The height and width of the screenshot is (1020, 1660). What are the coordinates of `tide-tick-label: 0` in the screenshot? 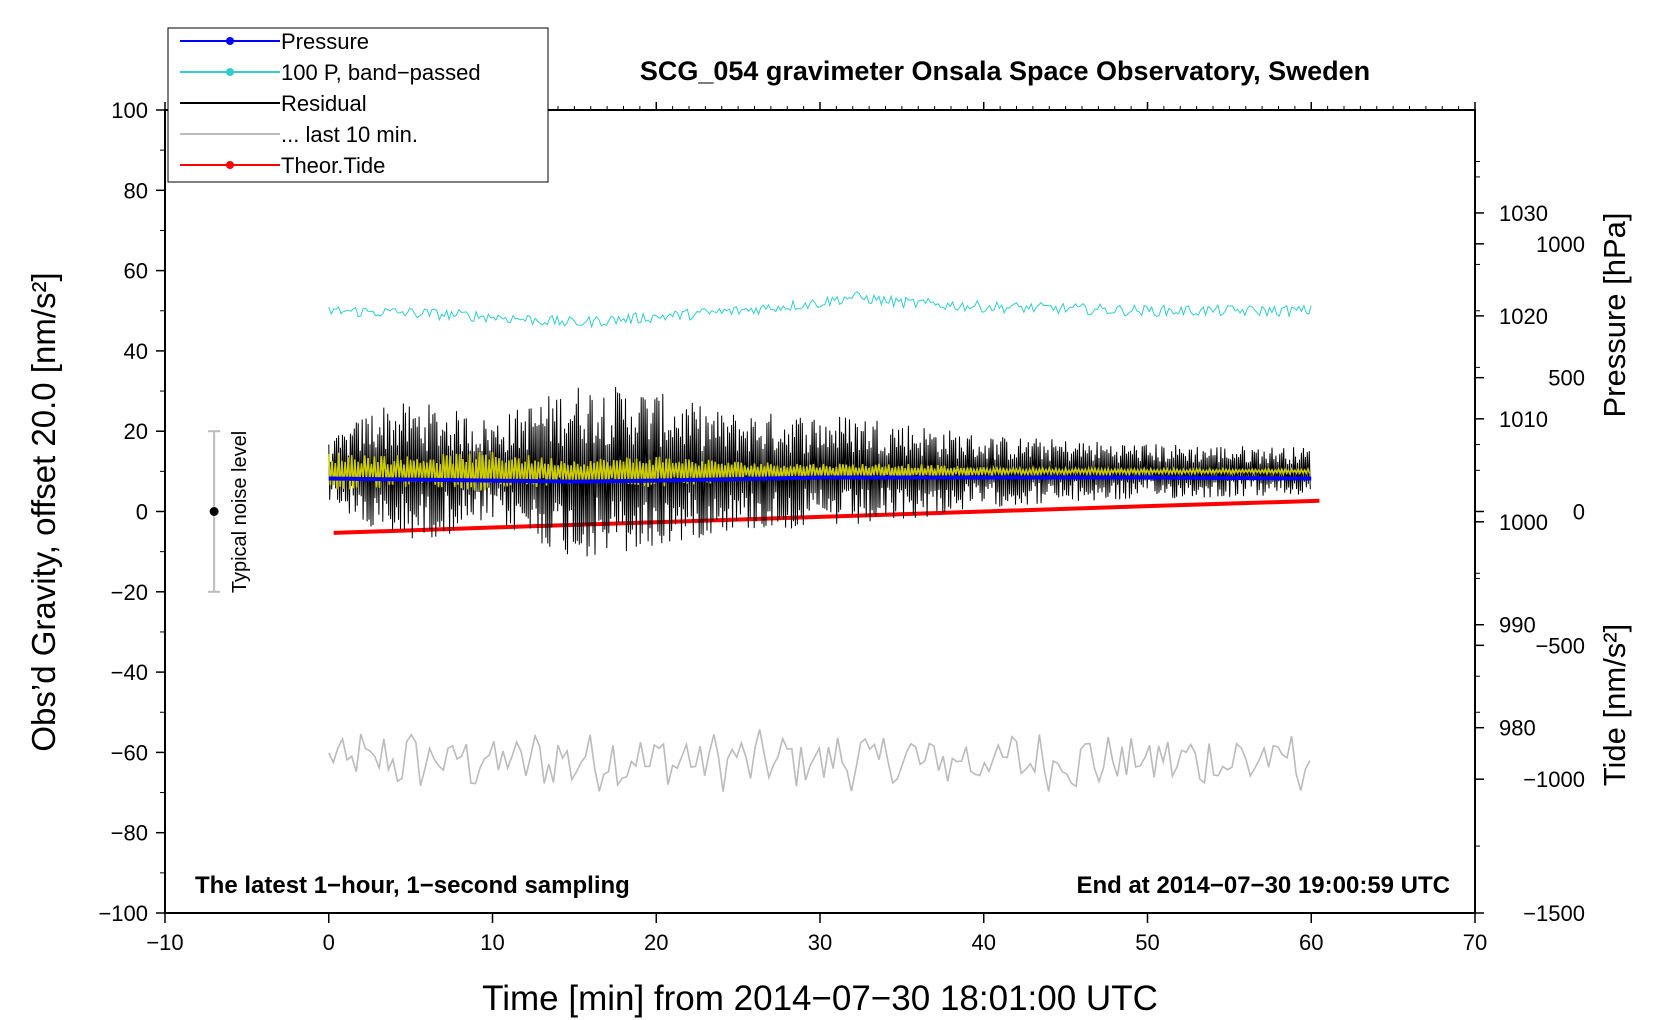 It's located at (1579, 512).